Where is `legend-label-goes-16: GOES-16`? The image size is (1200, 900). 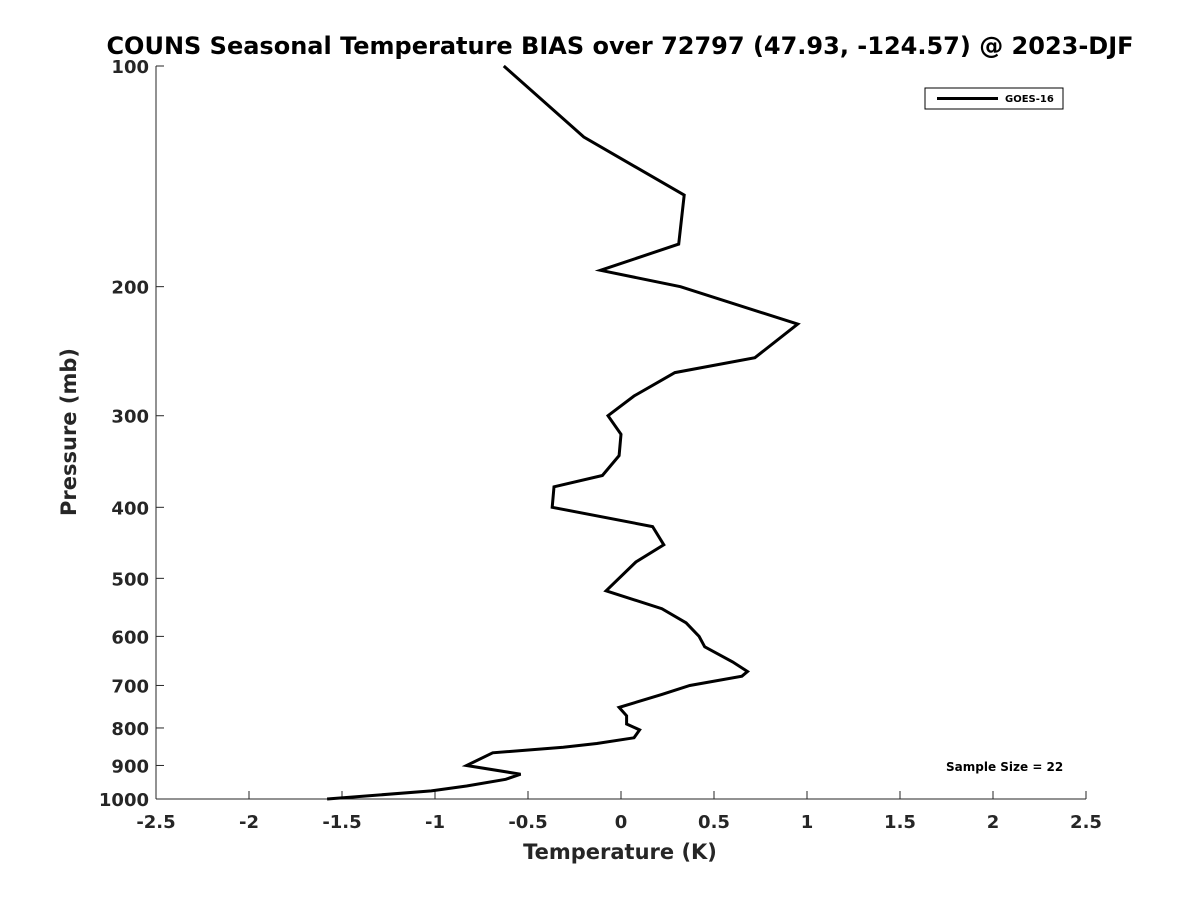
legend-label-goes-16: GOES-16 is located at coordinates (1029, 99).